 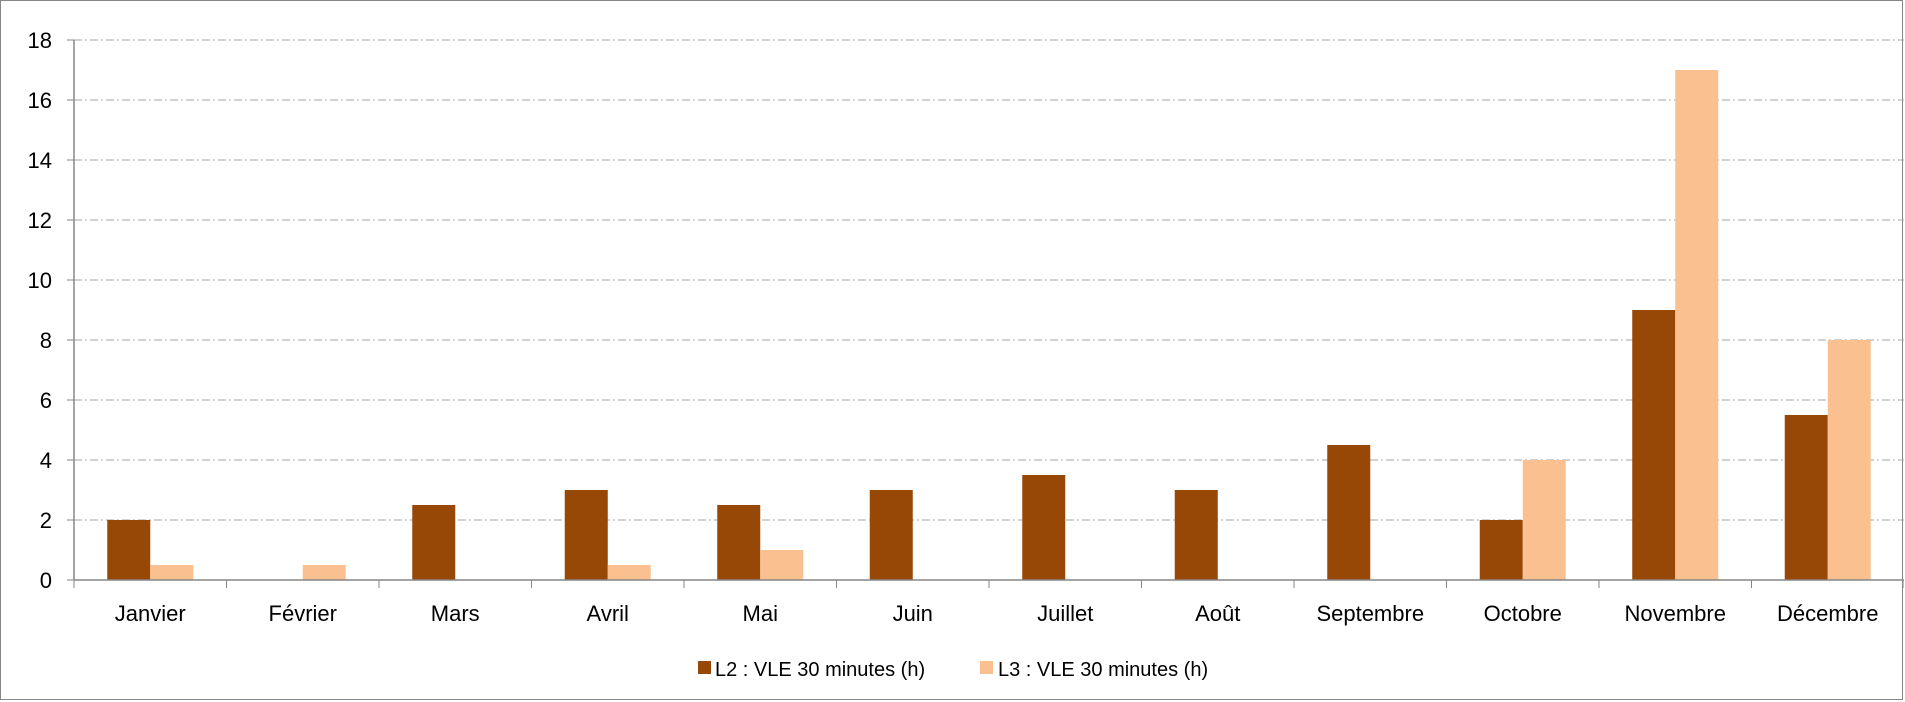 What do you see at coordinates (172, 572) in the screenshot?
I see `bar-l3-janvier` at bounding box center [172, 572].